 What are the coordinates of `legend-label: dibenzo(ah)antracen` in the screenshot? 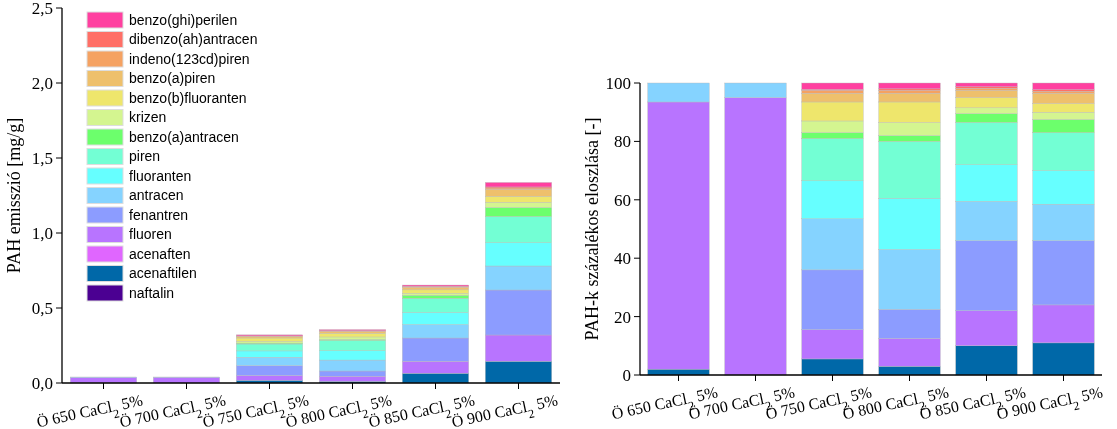 It's located at (193, 39).